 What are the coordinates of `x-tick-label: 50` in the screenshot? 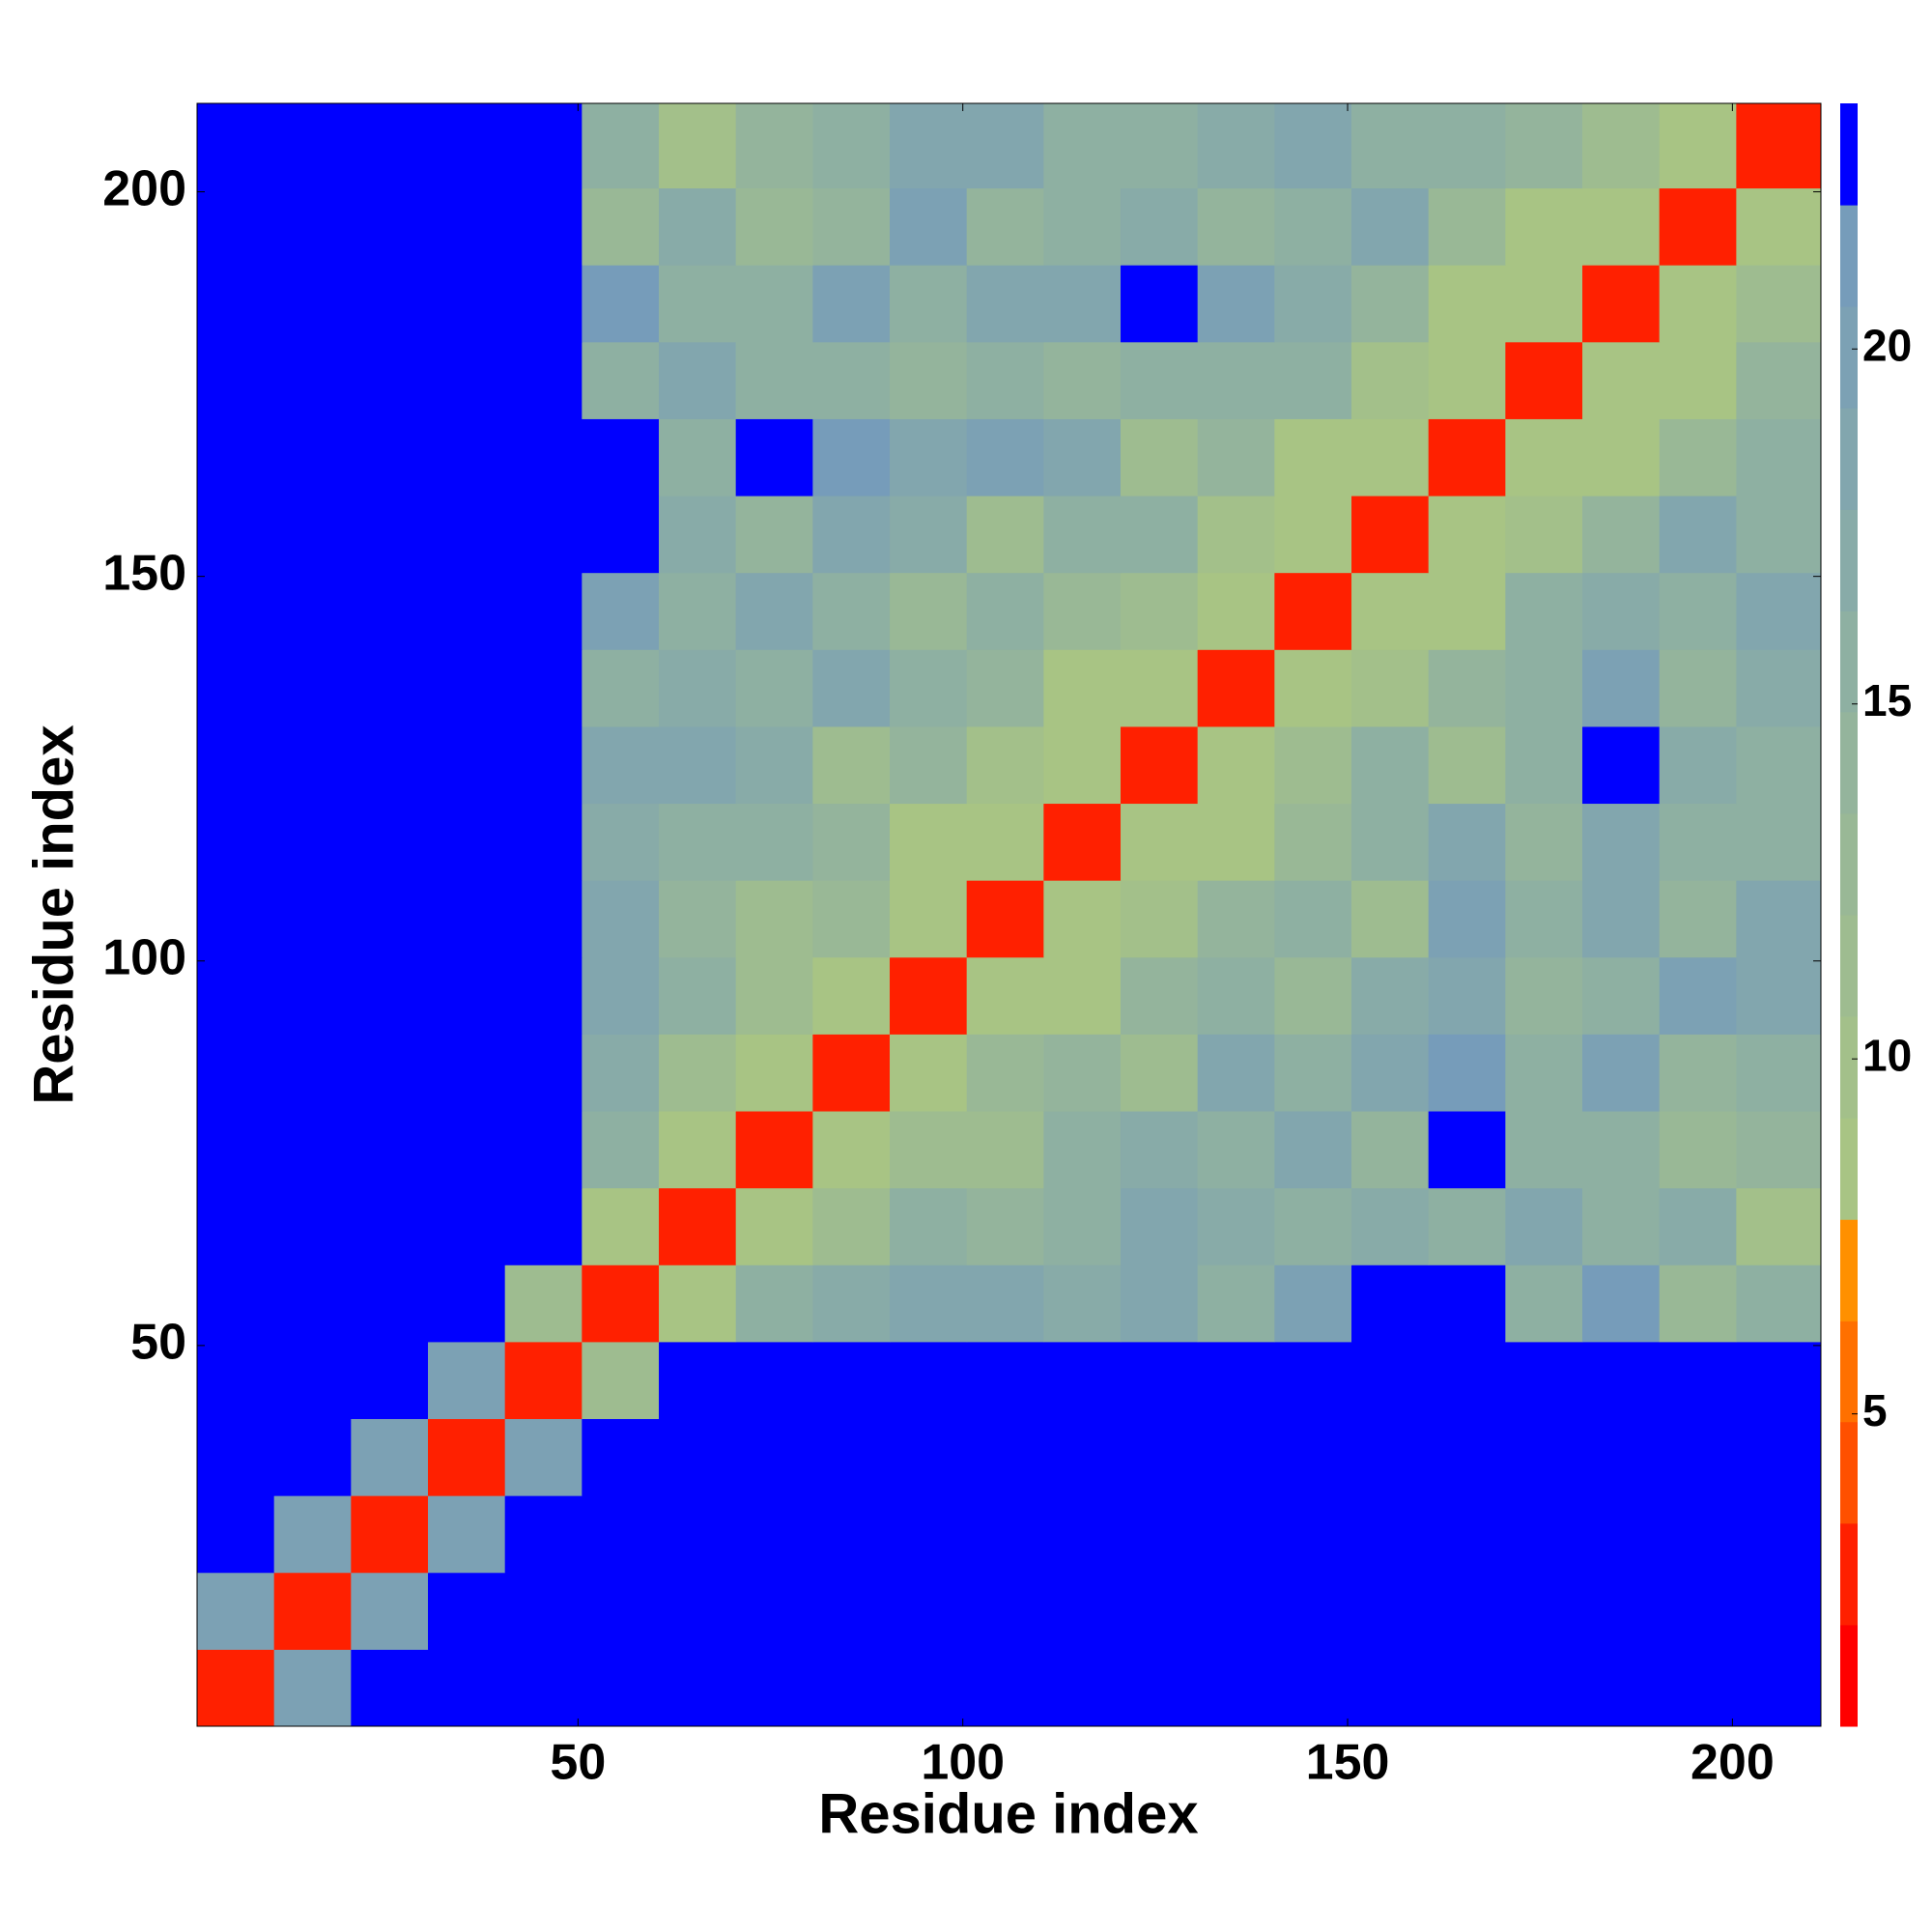 It's located at (578, 1763).